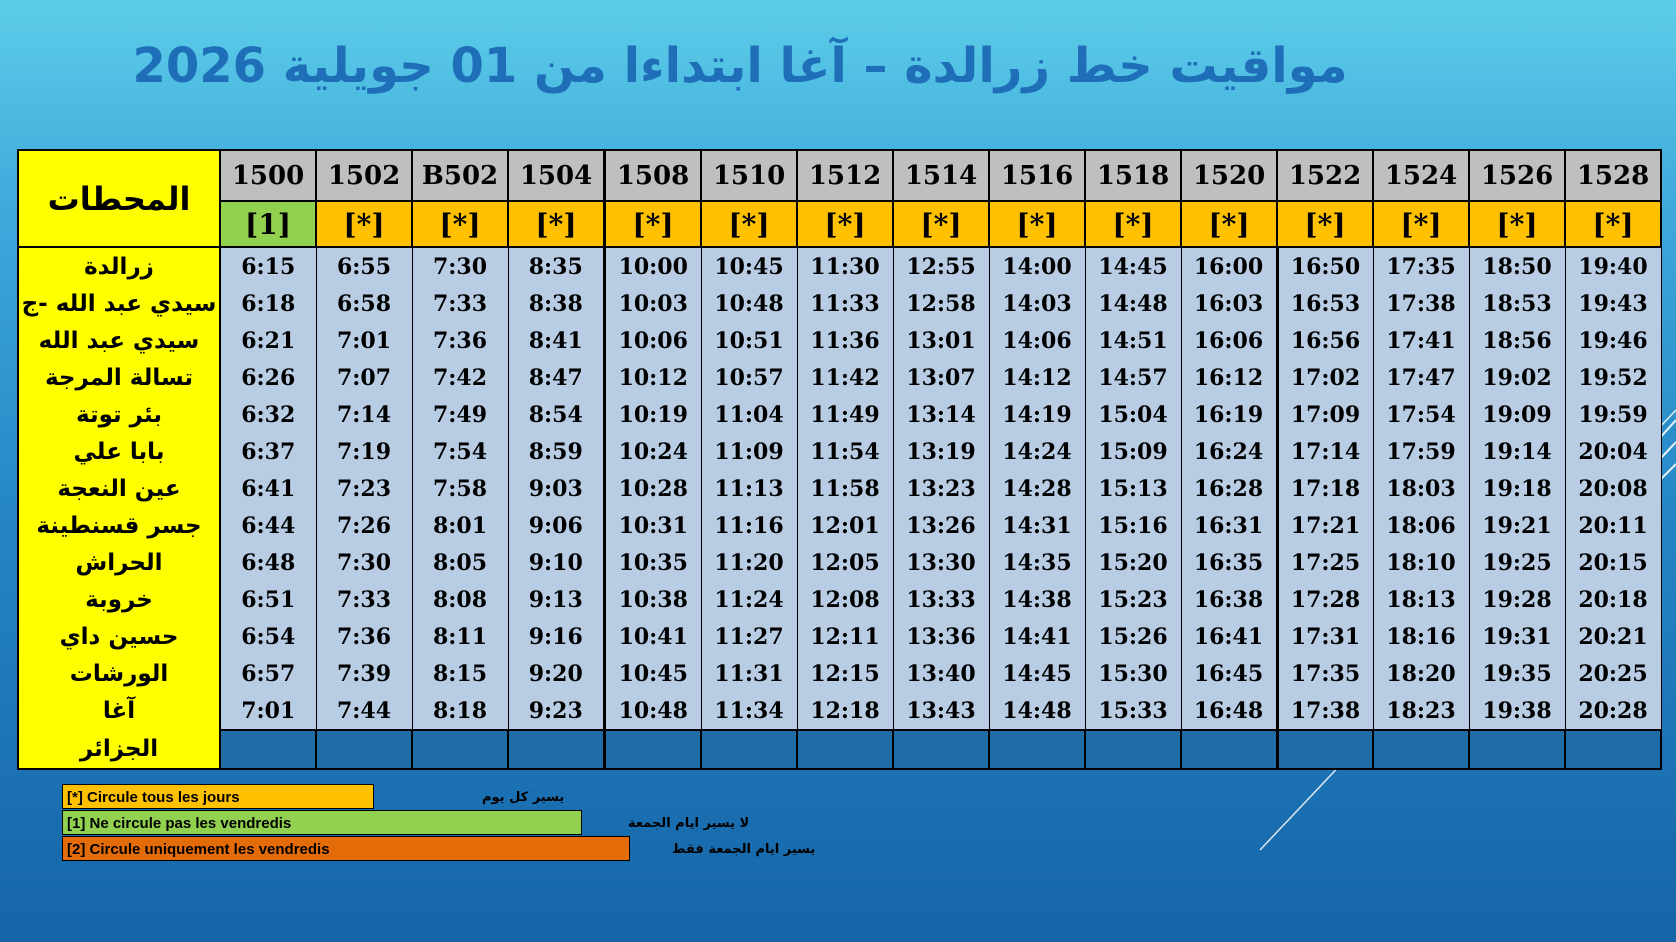 The height and width of the screenshot is (942, 1676). Describe the element at coordinates (1229, 673) in the screenshot. I see `time-cell: 16:45` at that location.